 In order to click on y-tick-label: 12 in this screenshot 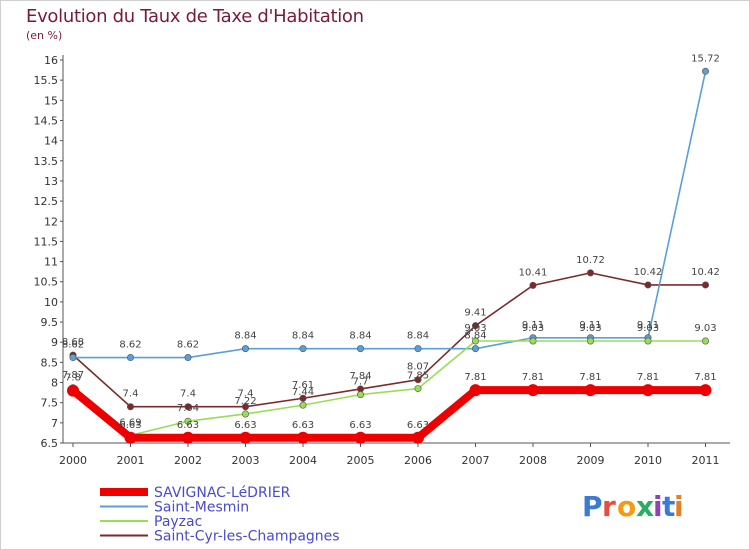, I will do `click(51, 221)`.